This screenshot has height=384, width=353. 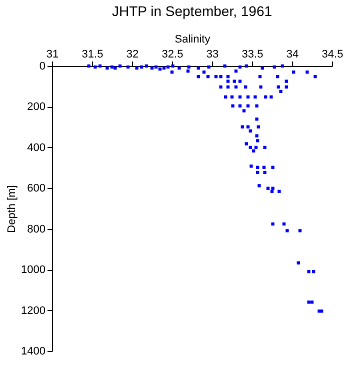 What do you see at coordinates (36, 107) in the screenshot?
I see `y-tick-label: 200` at bounding box center [36, 107].